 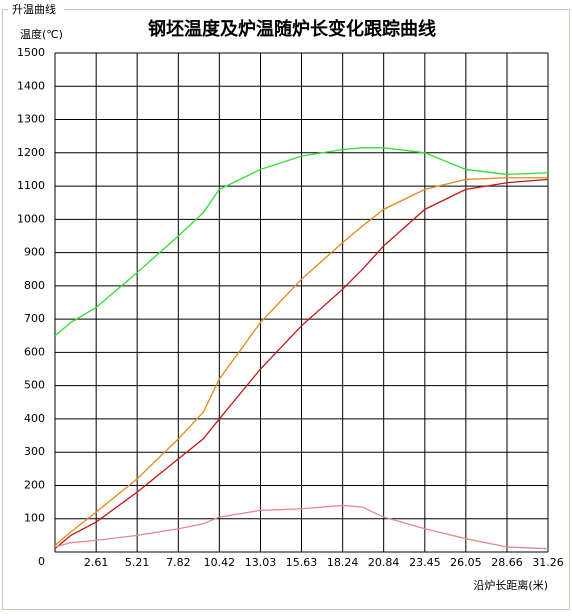 I want to click on chart-title: 钢坯温度及炉温随炉长变化跟踪曲线, so click(x=292, y=29).